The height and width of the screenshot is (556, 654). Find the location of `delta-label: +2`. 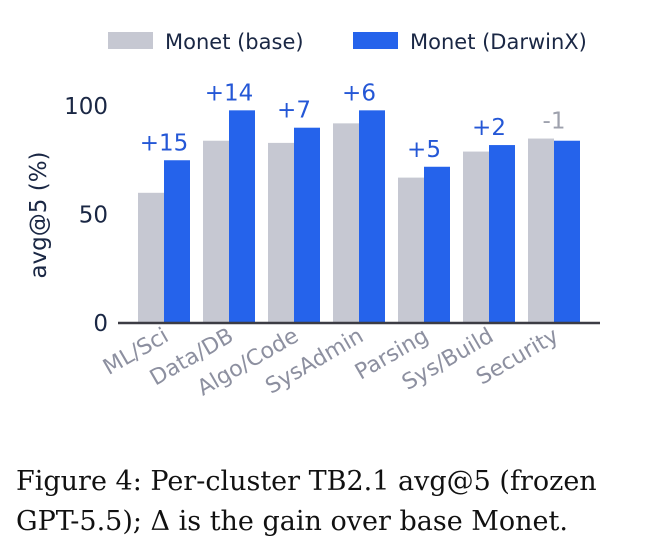

delta-label: +2 is located at coordinates (489, 128).